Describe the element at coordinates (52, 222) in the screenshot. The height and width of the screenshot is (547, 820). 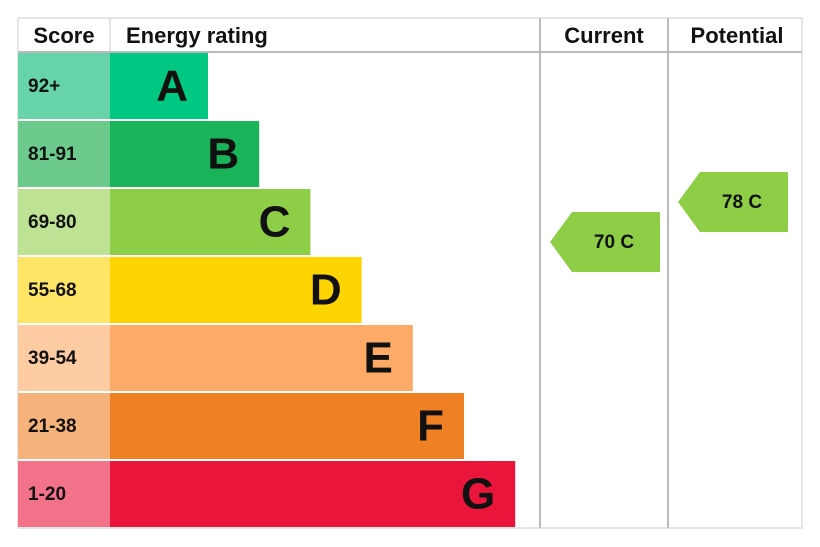
I see `score-label: 69-80` at that location.